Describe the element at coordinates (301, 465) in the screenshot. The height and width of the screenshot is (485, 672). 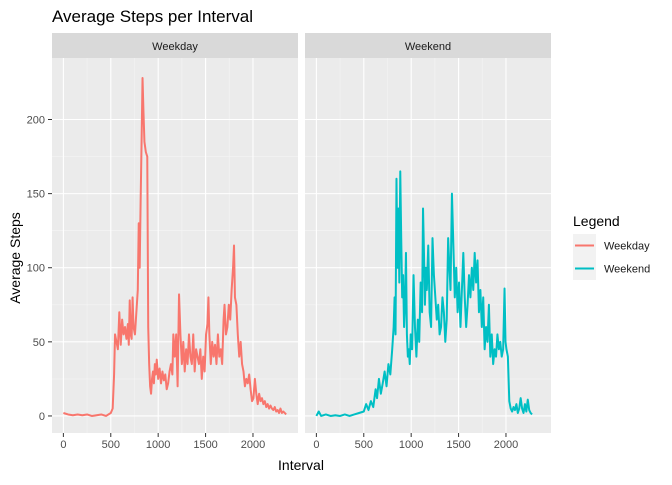
I see `x-axis-label: Interval` at that location.